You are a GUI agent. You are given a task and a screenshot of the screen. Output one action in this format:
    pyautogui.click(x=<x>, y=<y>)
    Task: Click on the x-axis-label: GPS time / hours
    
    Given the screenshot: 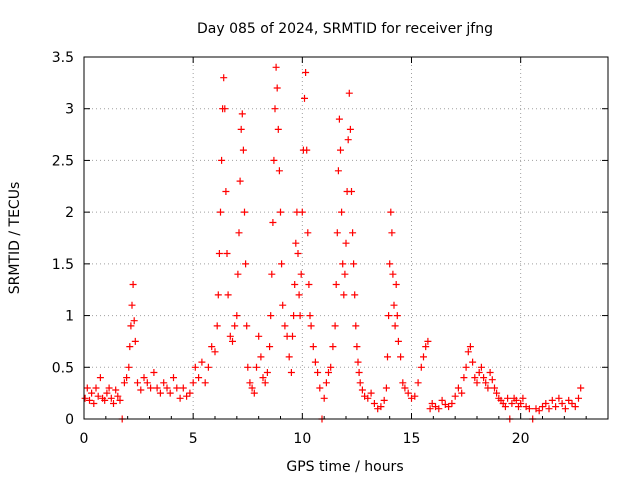 What is the action you would take?
    pyautogui.click(x=344, y=467)
    